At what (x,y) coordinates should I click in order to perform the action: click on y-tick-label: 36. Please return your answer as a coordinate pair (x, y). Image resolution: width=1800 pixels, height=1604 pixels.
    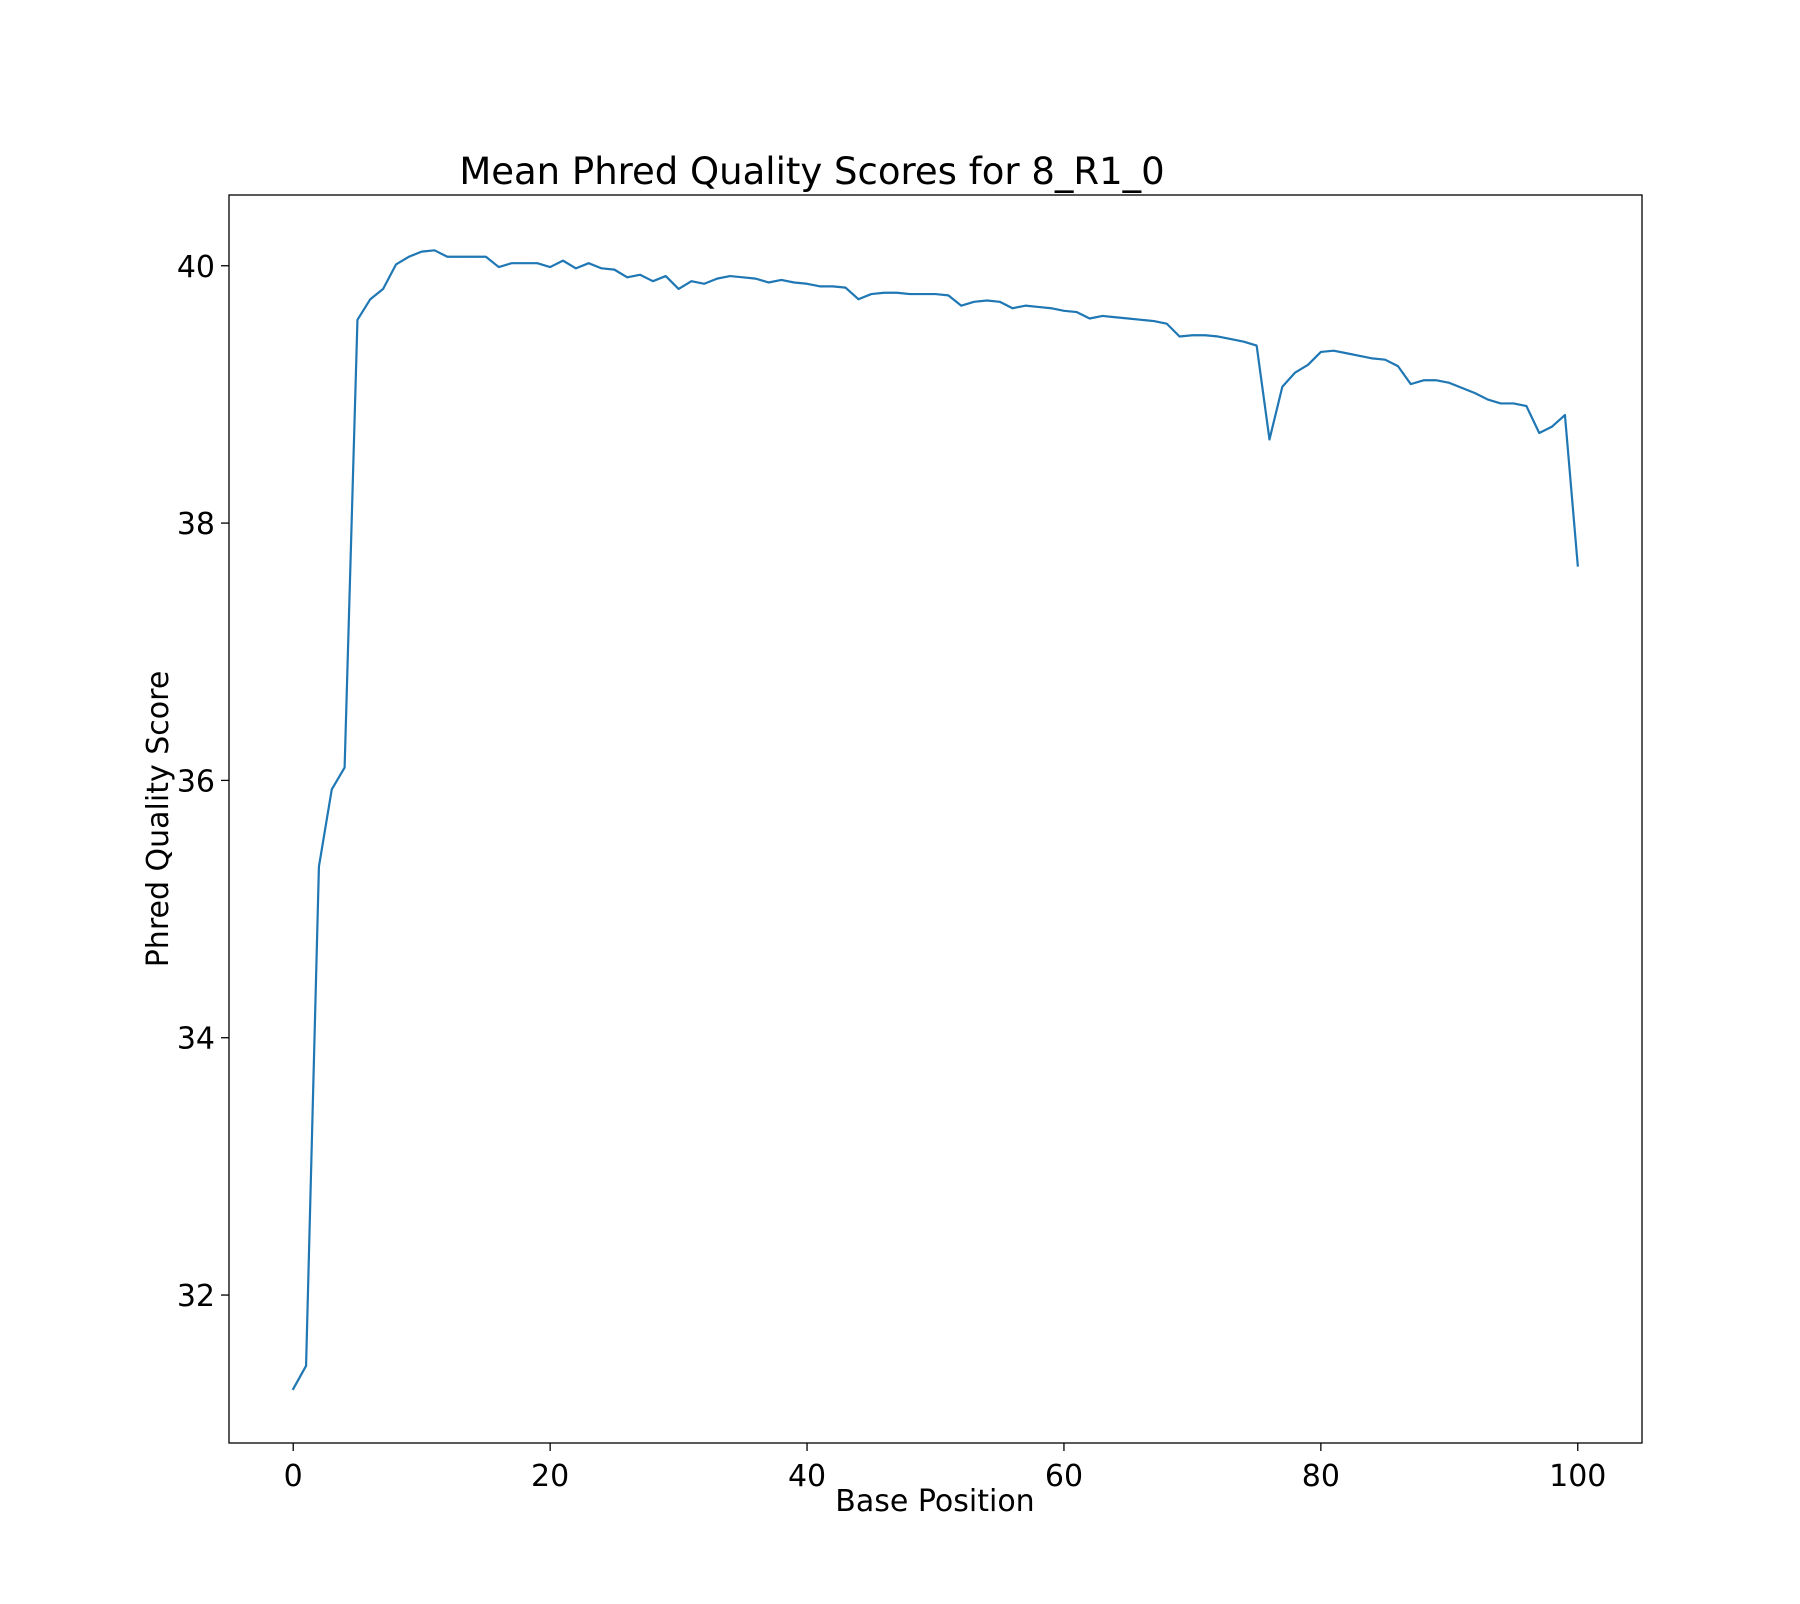
    Looking at the image, I should click on (196, 781).